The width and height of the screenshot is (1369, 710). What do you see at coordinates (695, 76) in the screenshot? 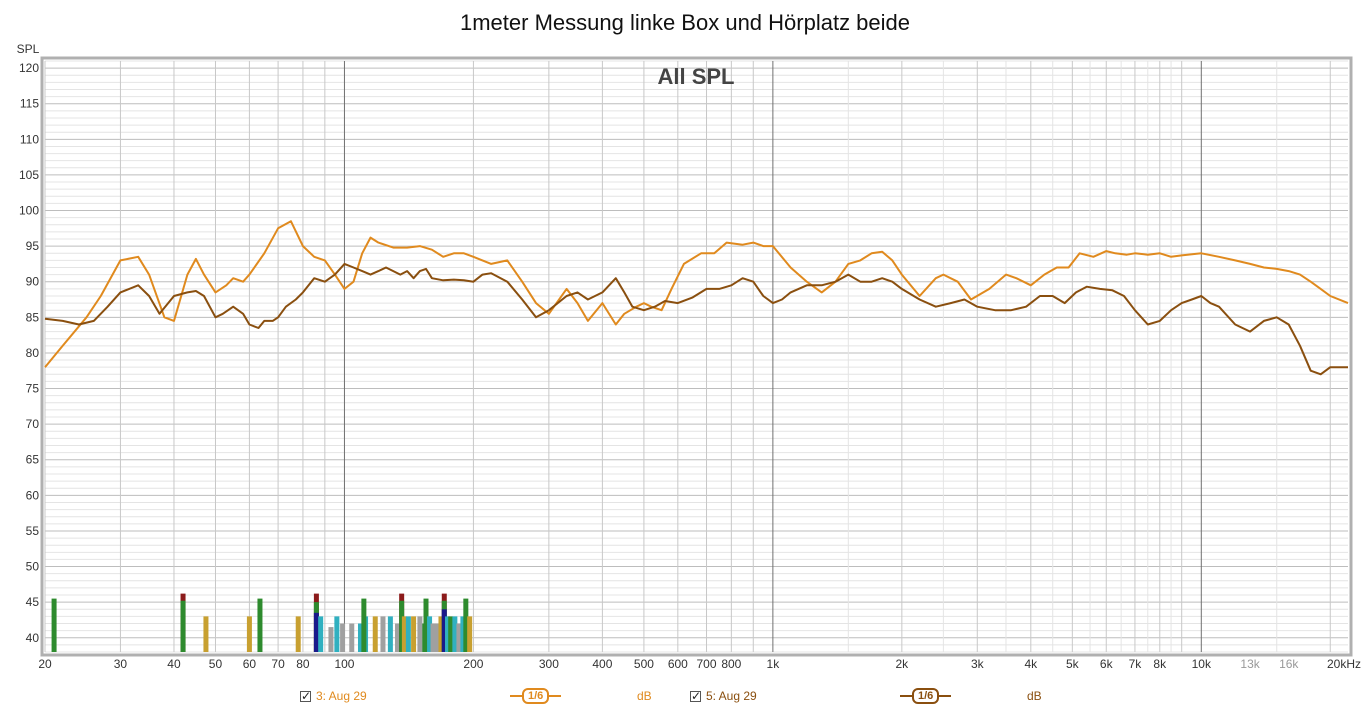
I see `chart-annotation: All SPL` at bounding box center [695, 76].